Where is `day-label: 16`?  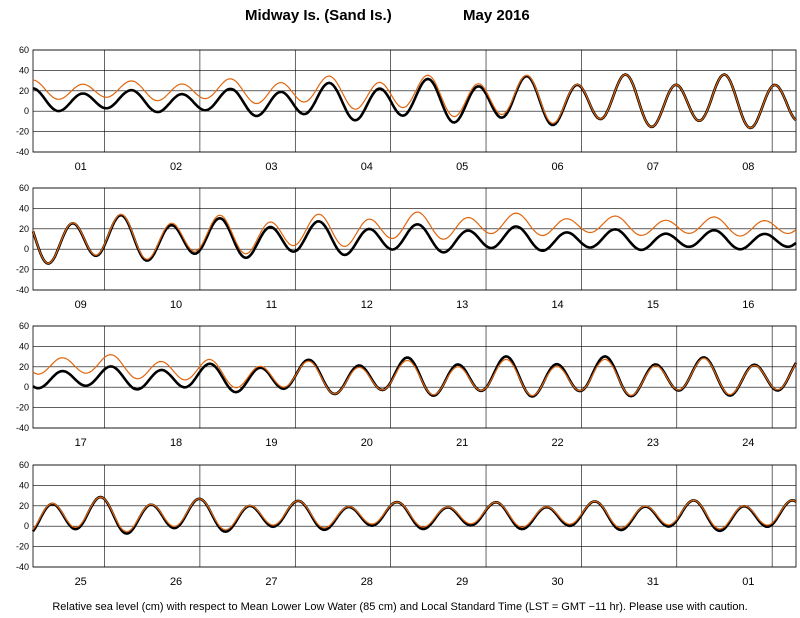 day-label: 16 is located at coordinates (748, 305).